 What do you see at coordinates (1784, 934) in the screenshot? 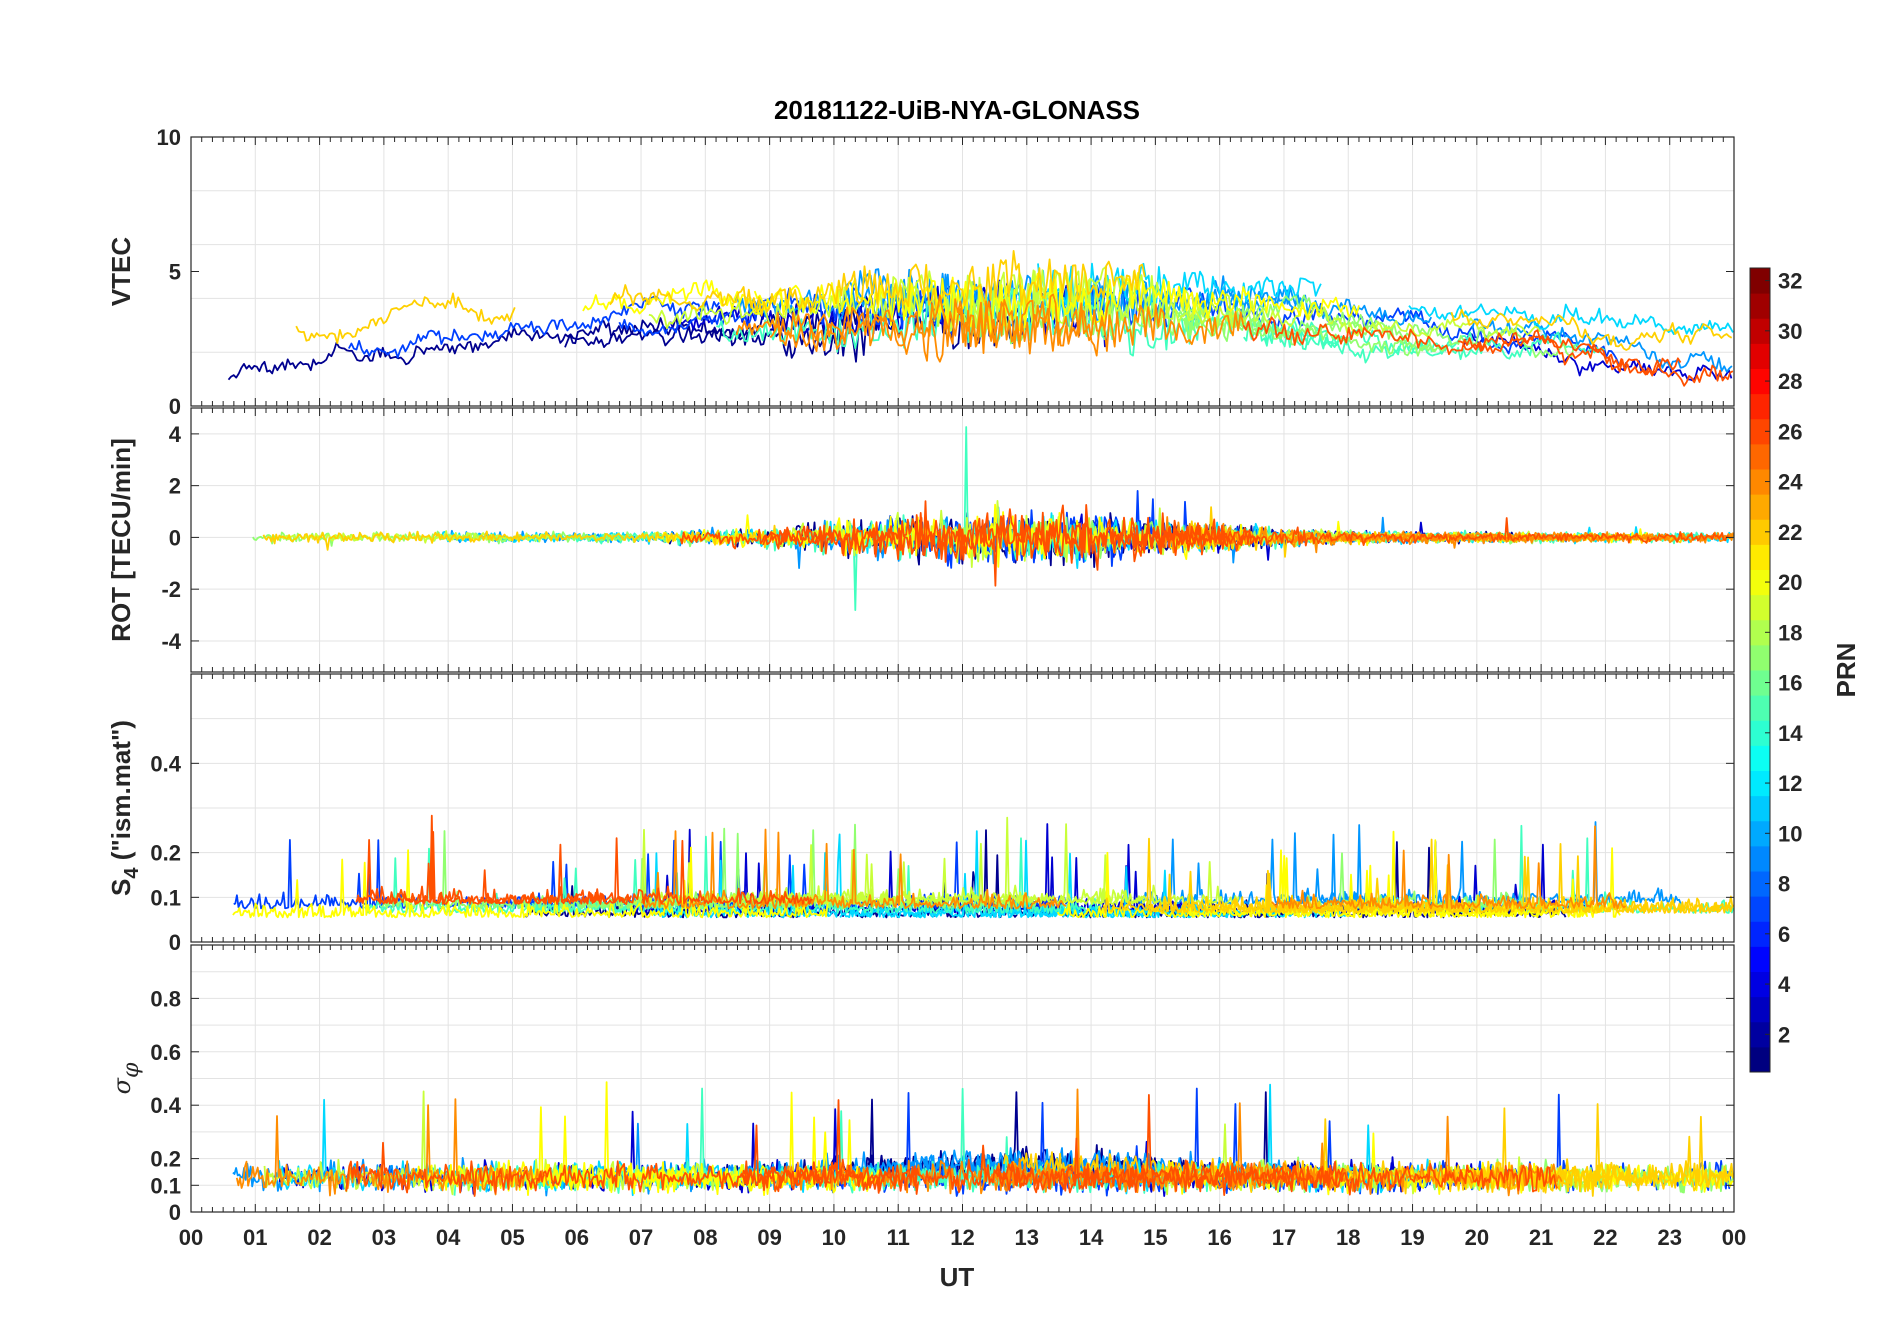
I see `colorbar-tick-label: 6` at bounding box center [1784, 934].